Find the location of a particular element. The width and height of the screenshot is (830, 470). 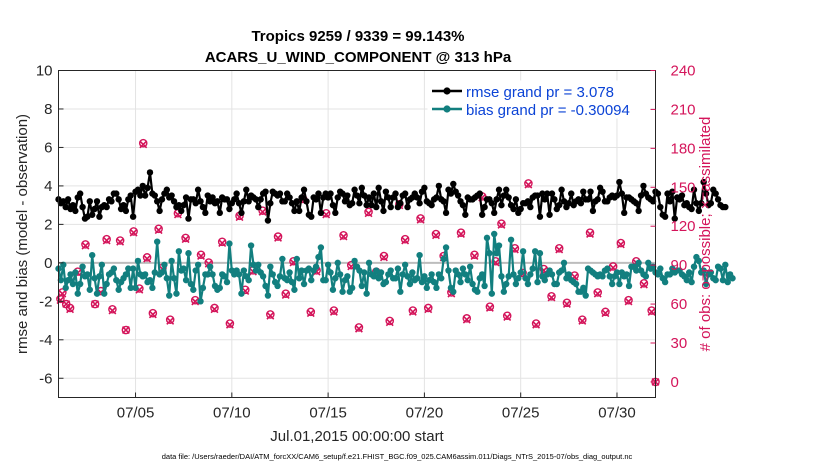

legend-rmse-label: rmse grand pr = 3.078 is located at coordinates (540, 92).